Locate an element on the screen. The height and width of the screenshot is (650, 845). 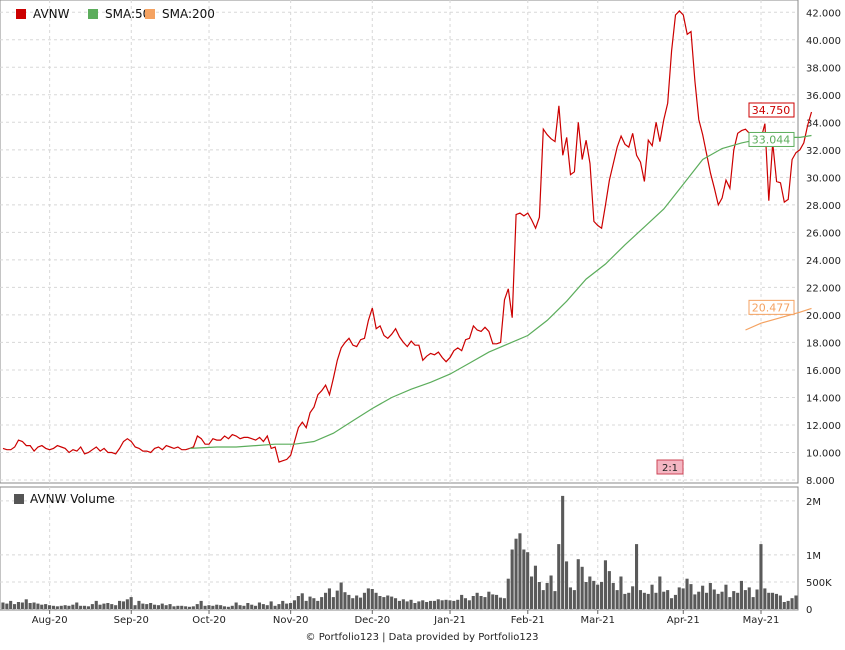
split-badge: 2:1 is located at coordinates (670, 467).